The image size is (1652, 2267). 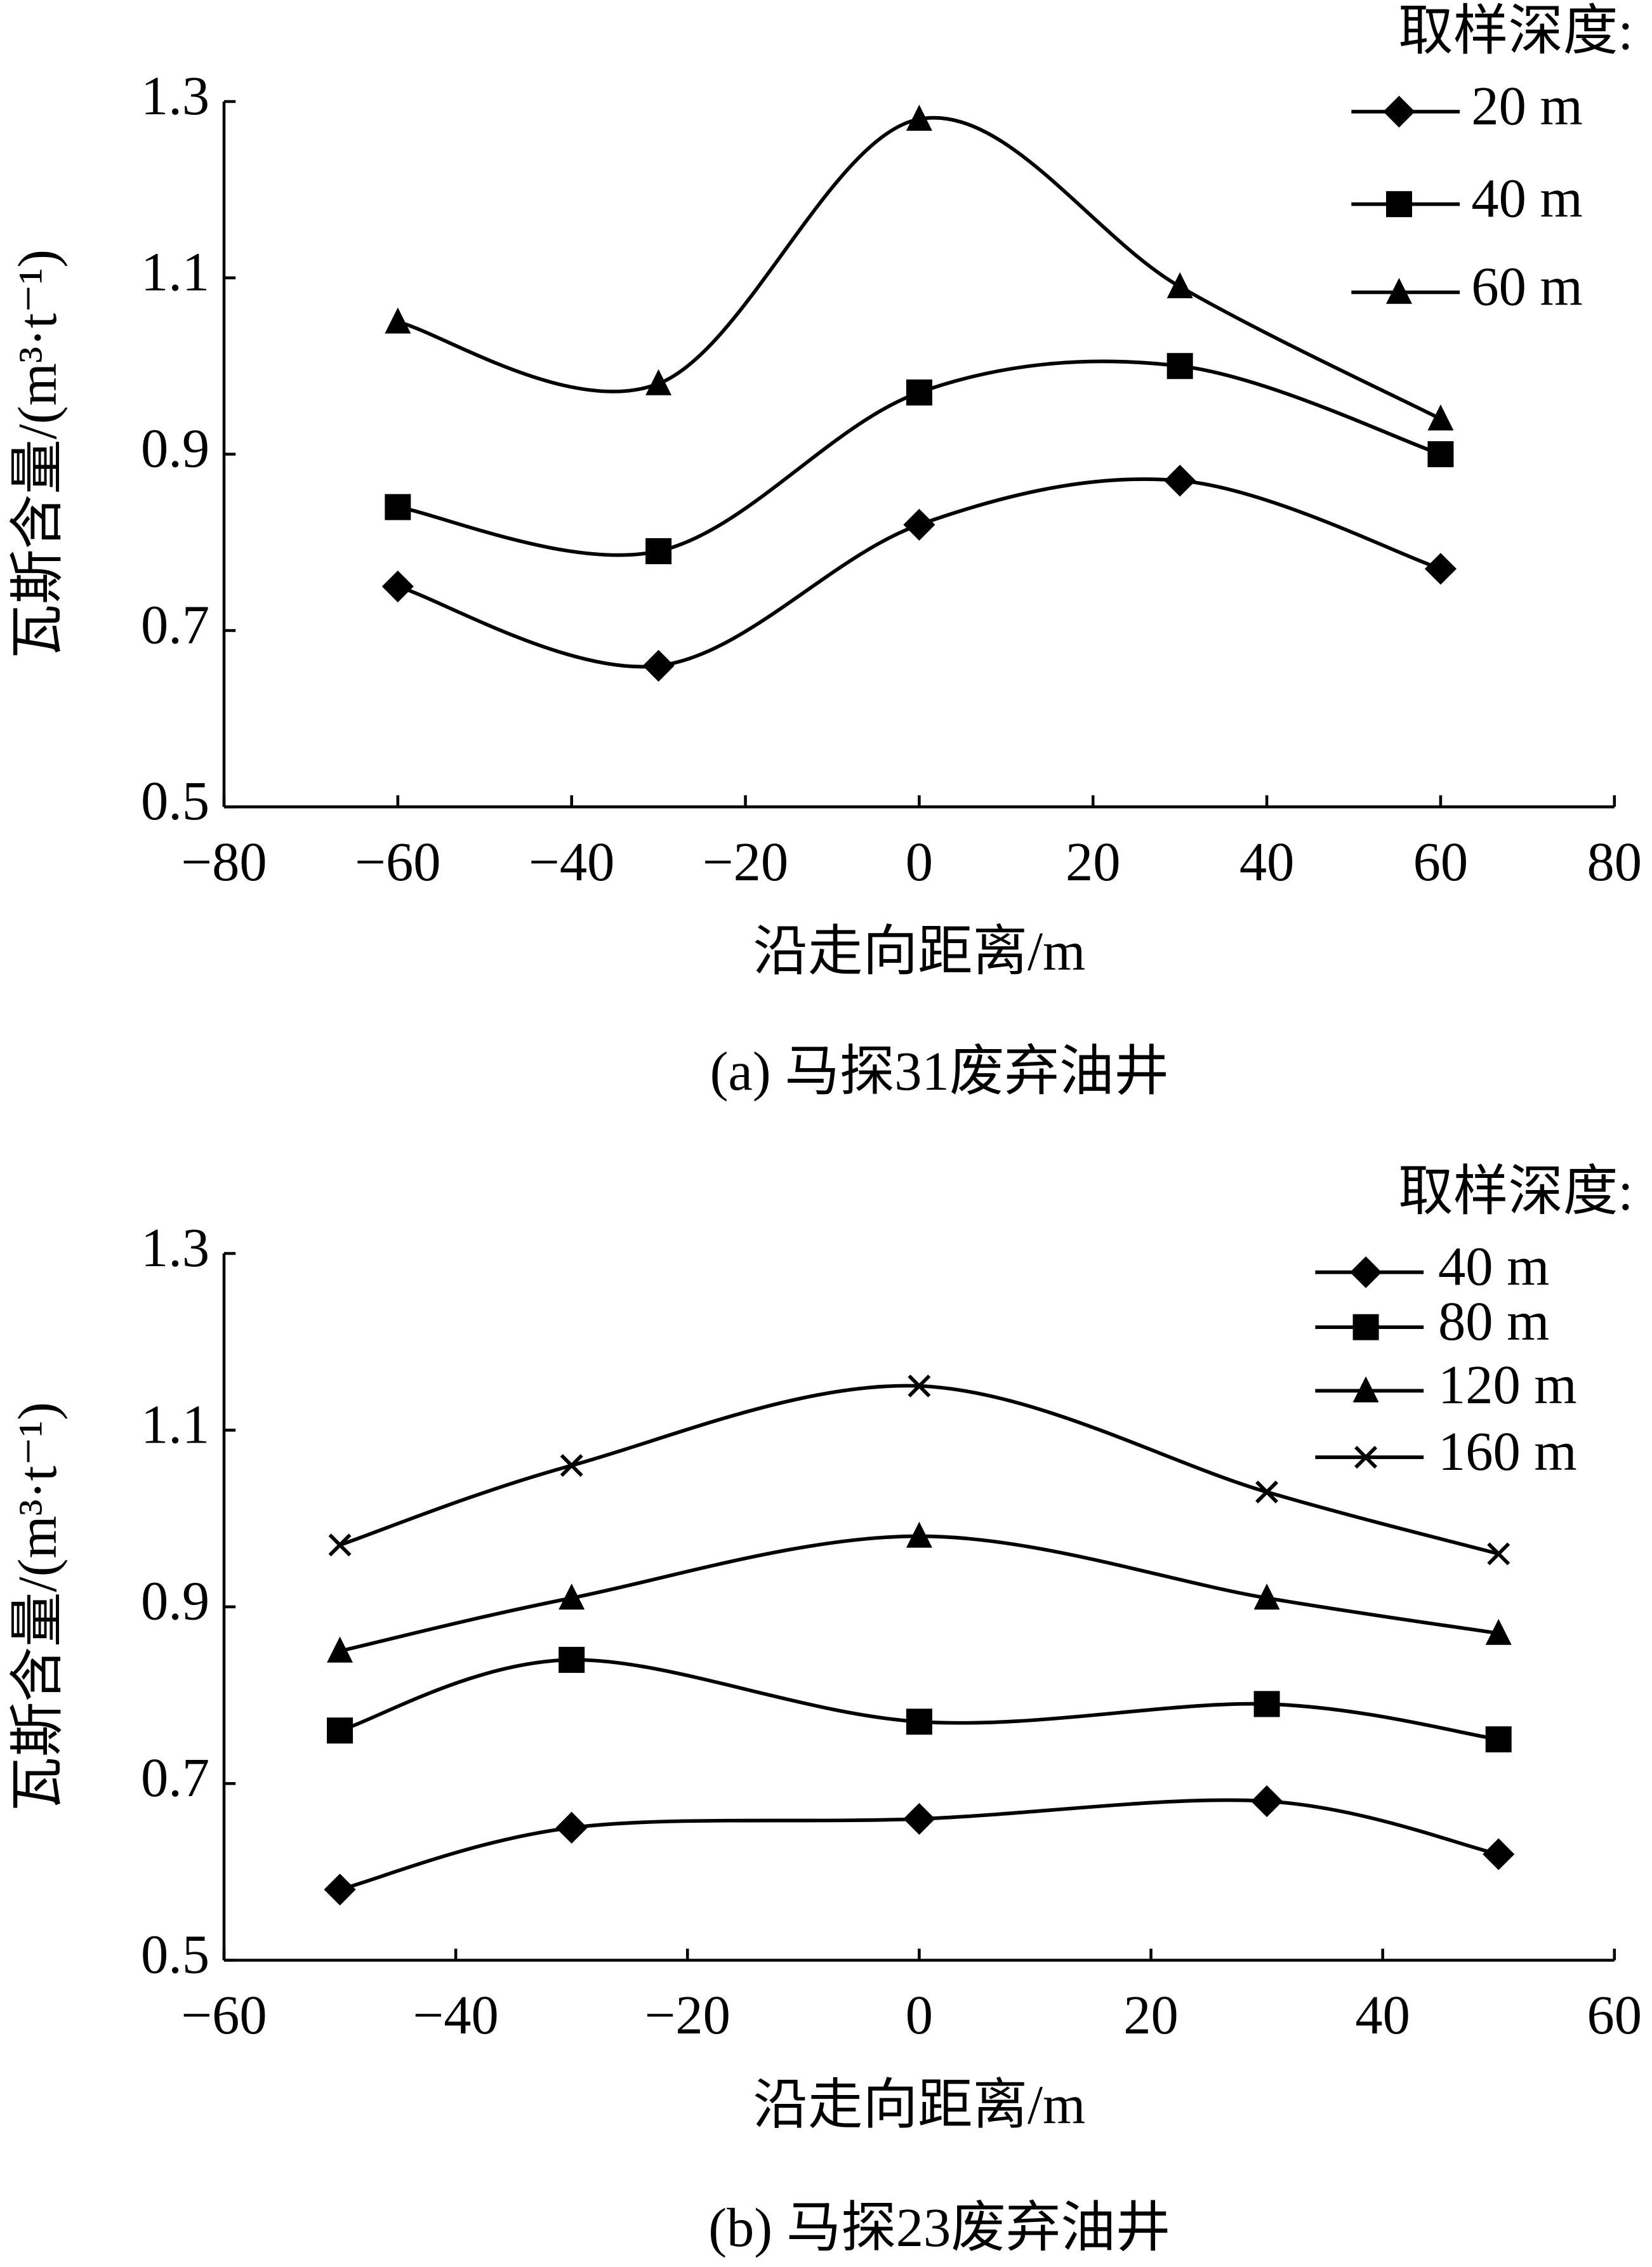 I want to click on x-tick-label: 80, so click(x=1614, y=861).